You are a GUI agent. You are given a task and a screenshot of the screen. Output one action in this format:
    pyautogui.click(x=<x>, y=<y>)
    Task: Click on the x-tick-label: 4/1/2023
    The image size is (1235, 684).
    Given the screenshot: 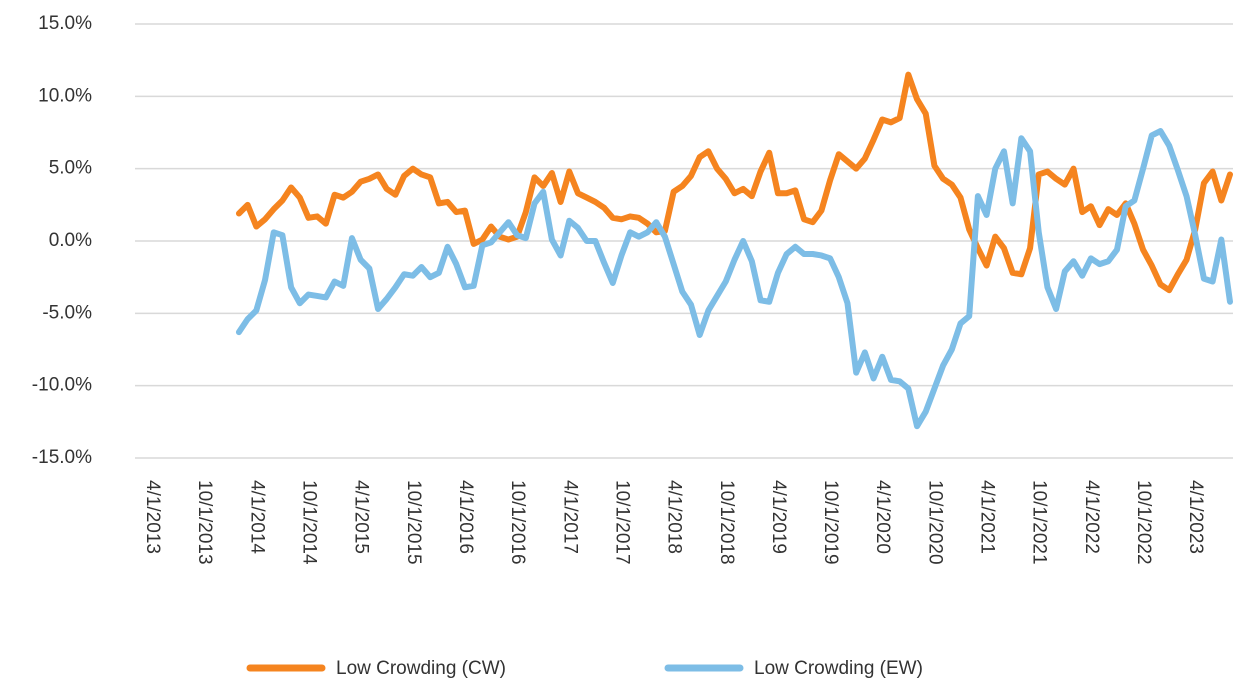 What is the action you would take?
    pyautogui.click(x=1195, y=517)
    